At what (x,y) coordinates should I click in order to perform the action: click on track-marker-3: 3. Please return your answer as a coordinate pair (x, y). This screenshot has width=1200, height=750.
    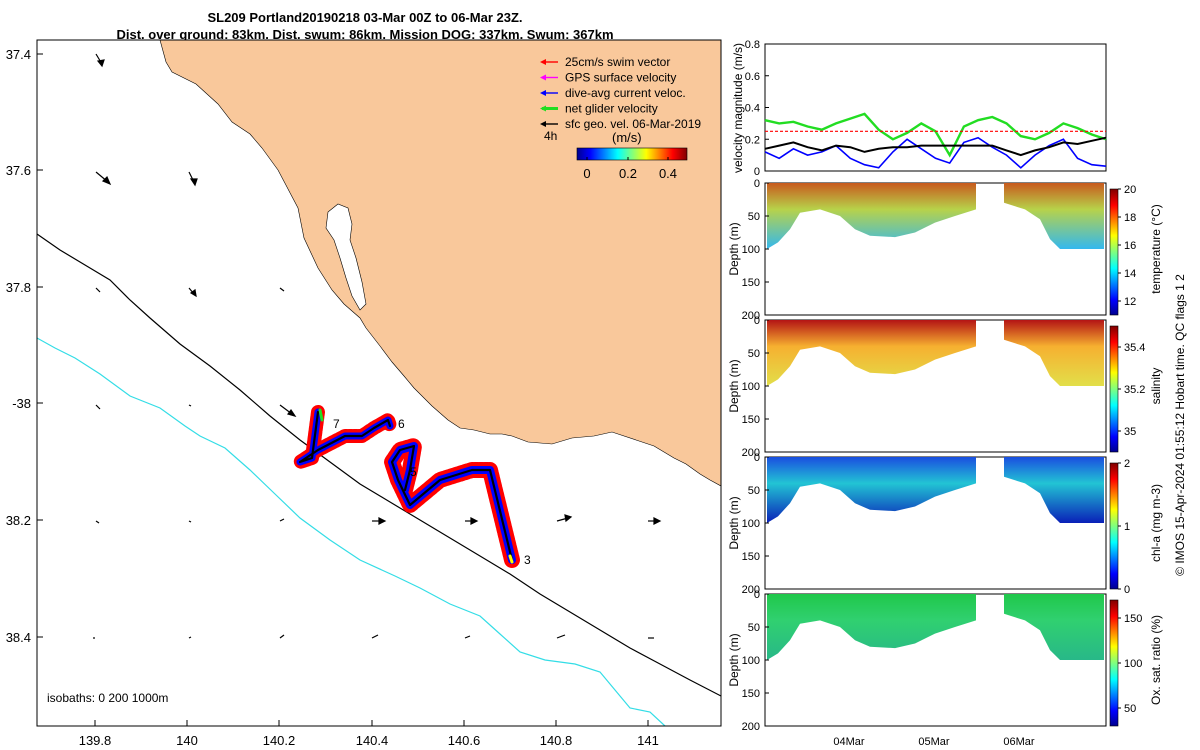
    Looking at the image, I should click on (527, 560).